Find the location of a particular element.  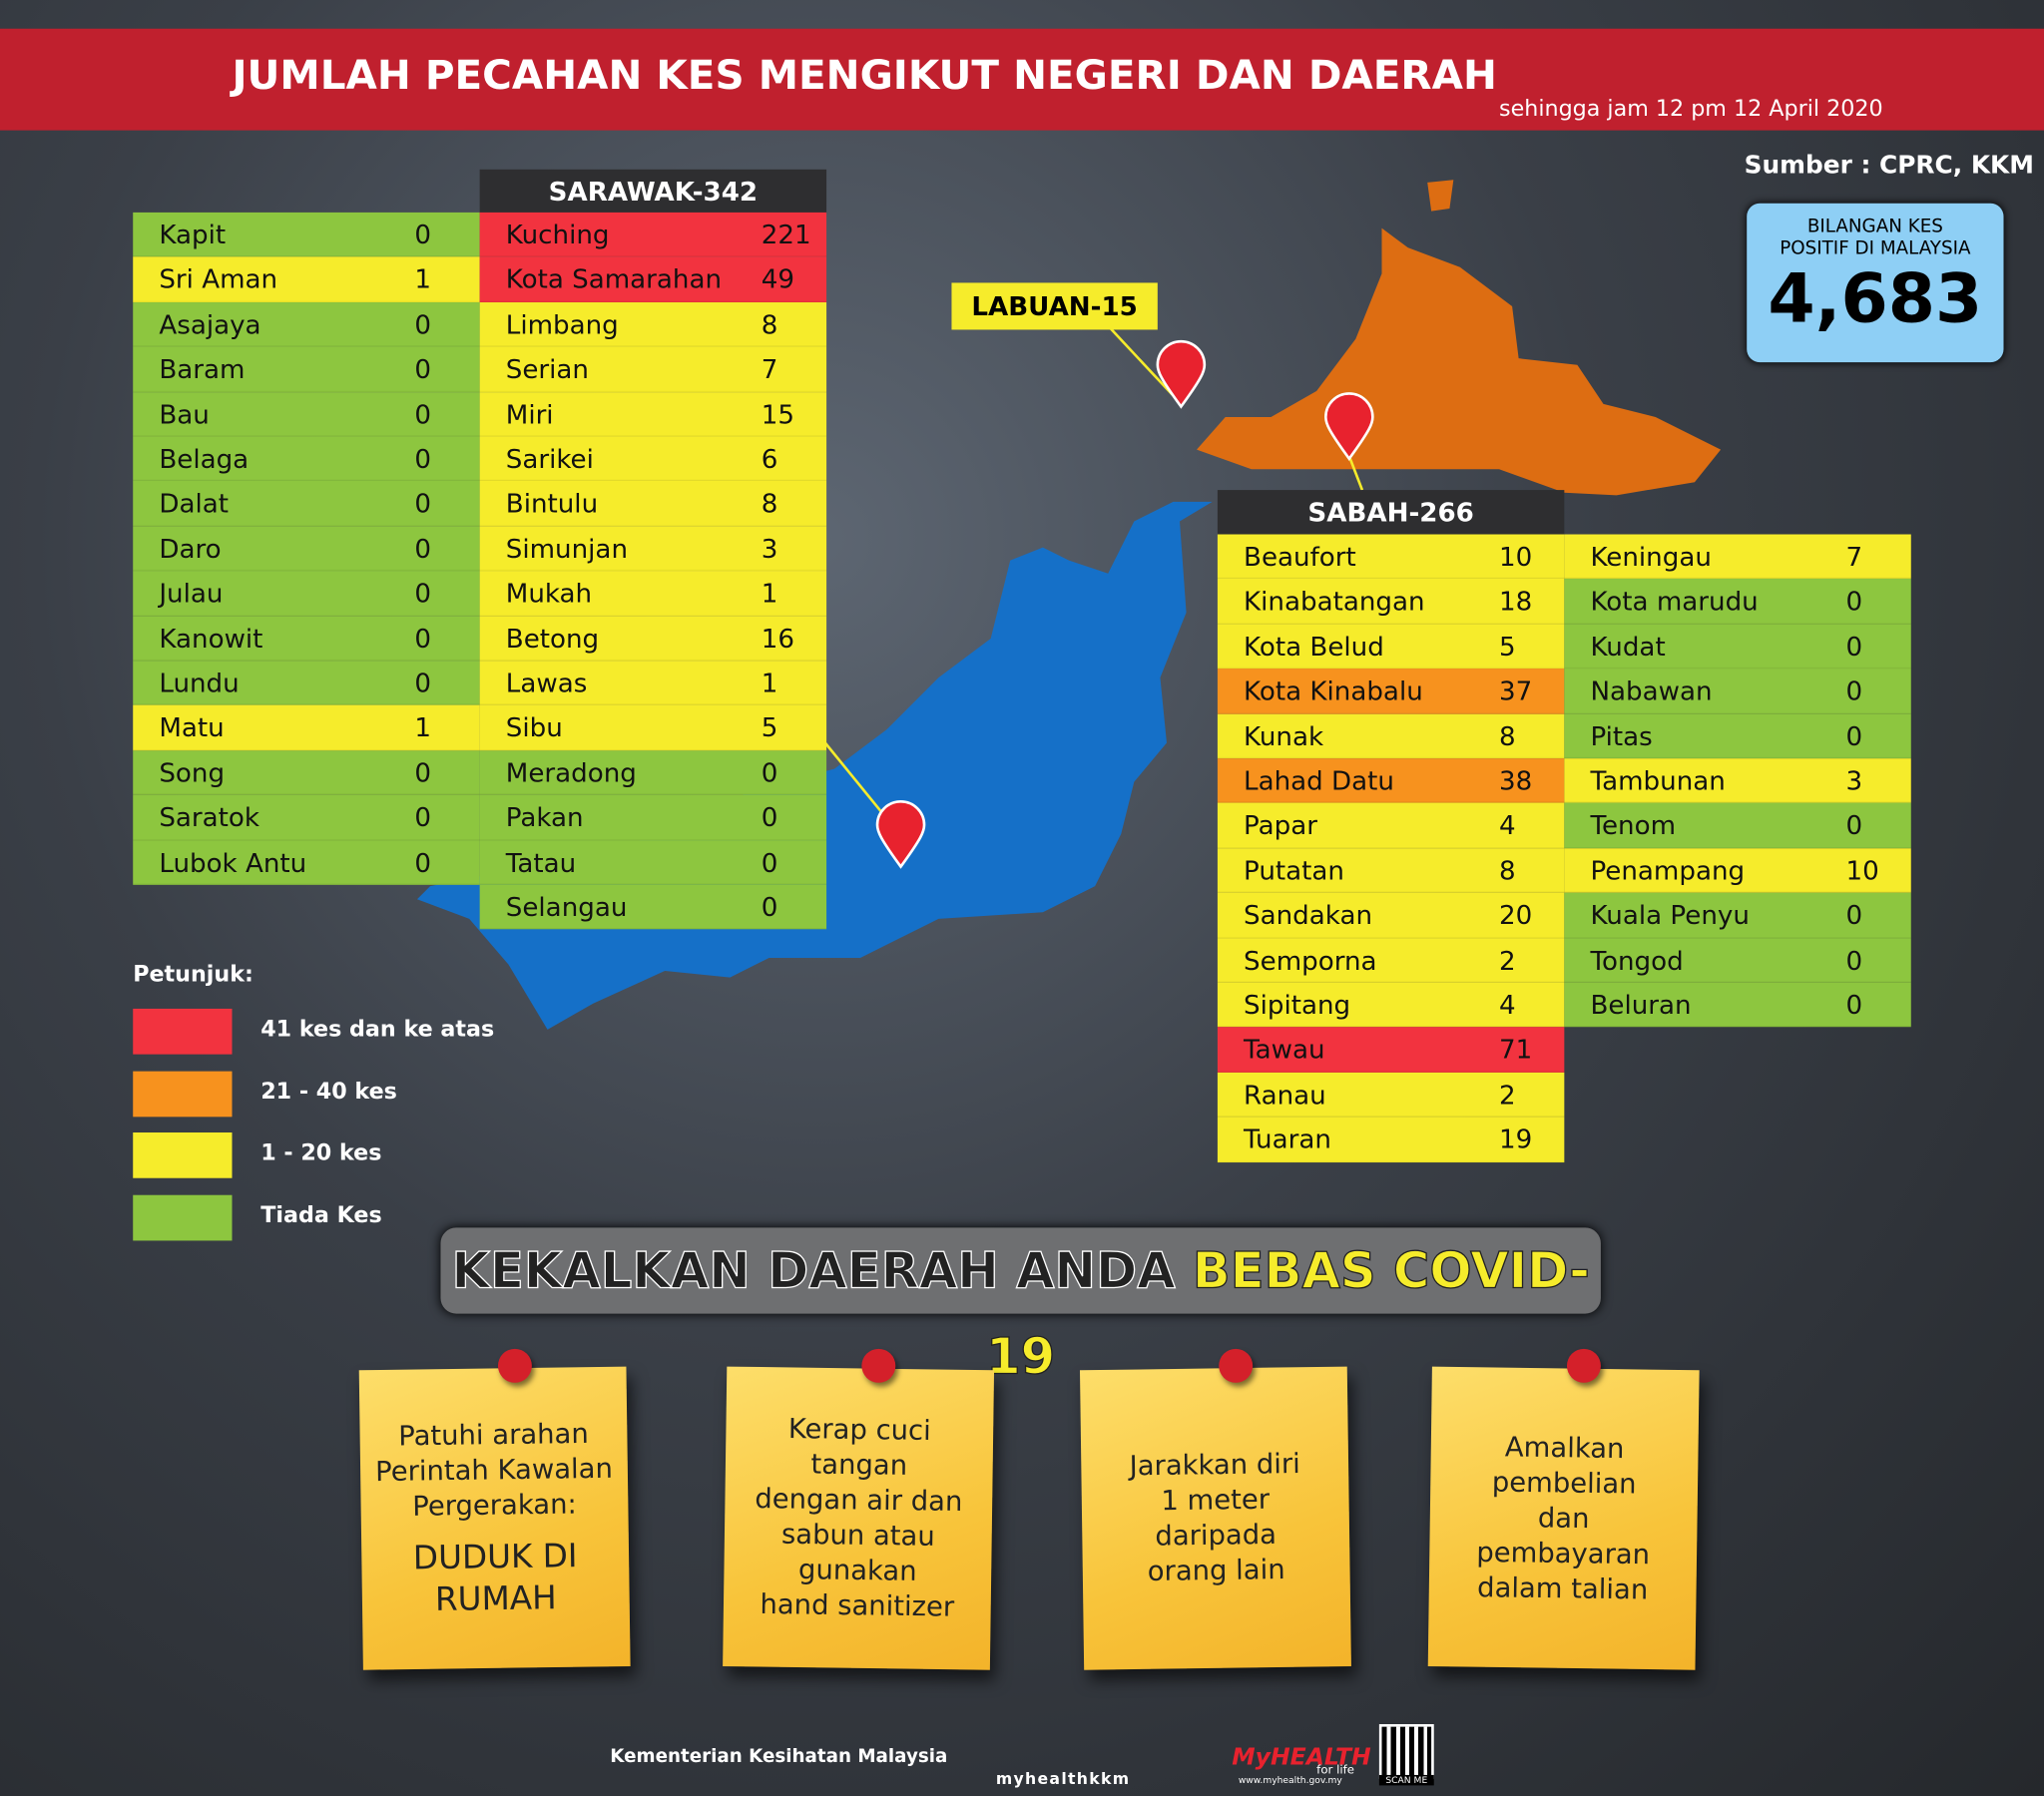

district-name: Lundu is located at coordinates (199, 683).